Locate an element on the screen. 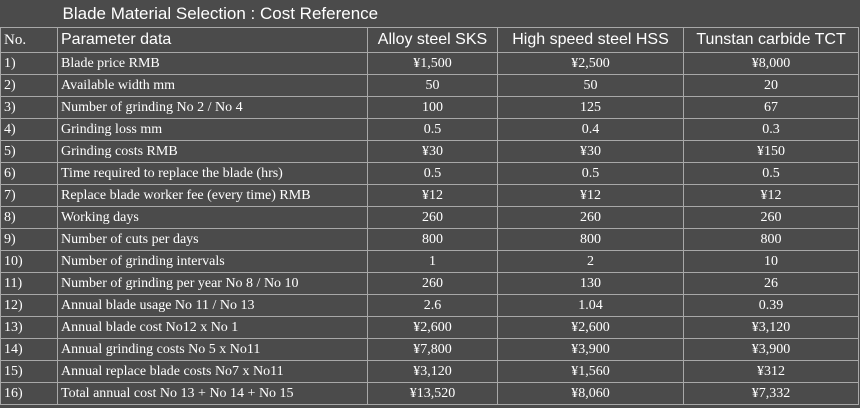  row-number: 8) is located at coordinates (29, 217).